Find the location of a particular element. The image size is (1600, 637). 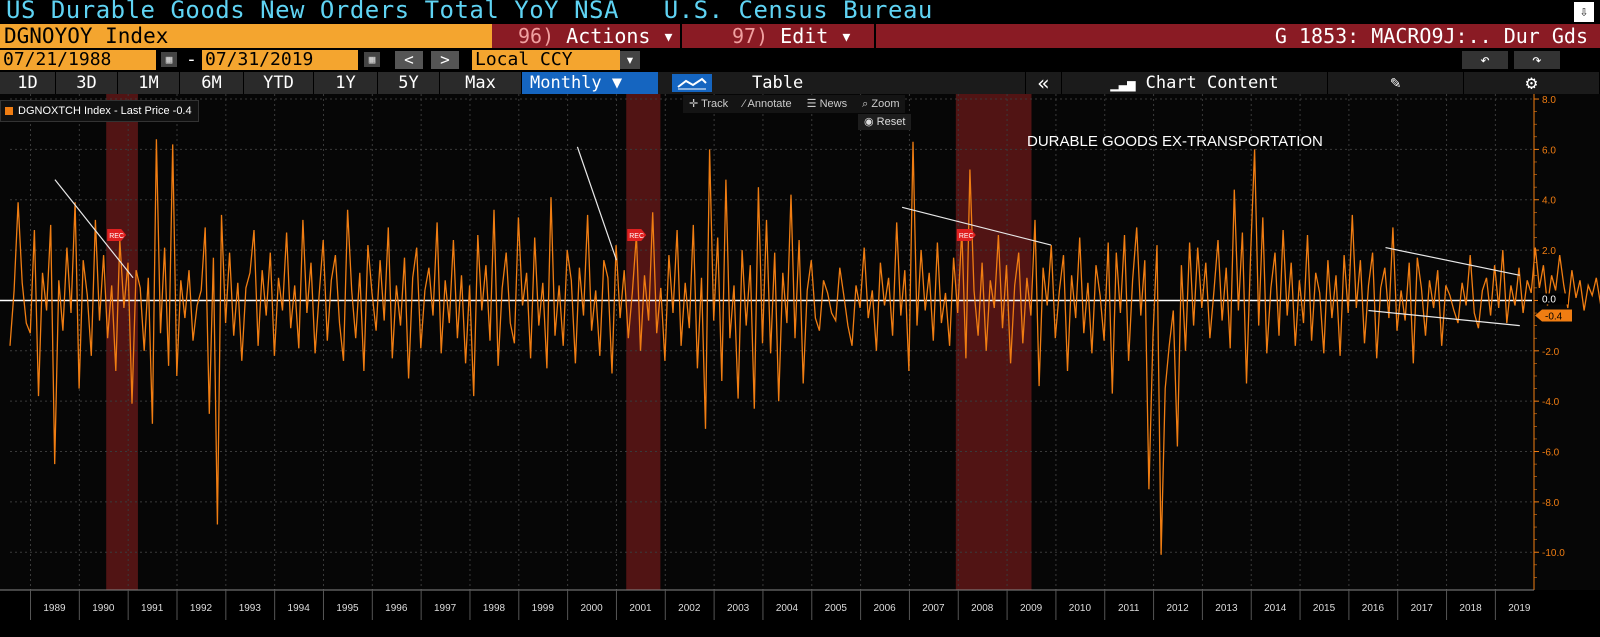

chevron-down-icon: ▾ is located at coordinates (630, 60).